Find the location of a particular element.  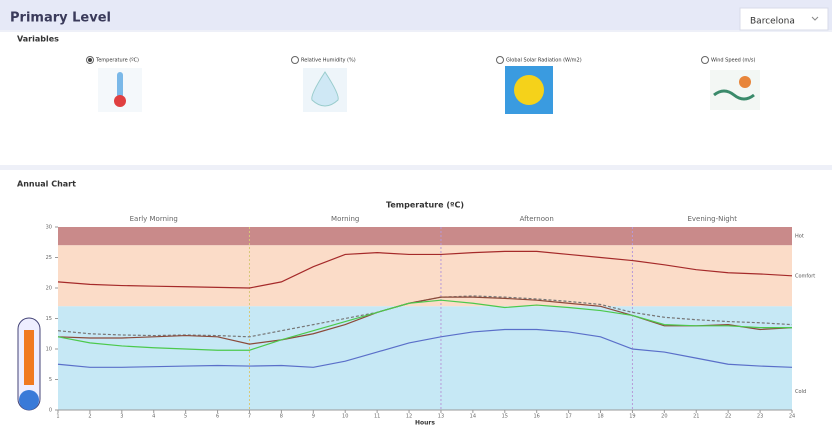

y-tick-label: 0 is located at coordinates (50, 411).